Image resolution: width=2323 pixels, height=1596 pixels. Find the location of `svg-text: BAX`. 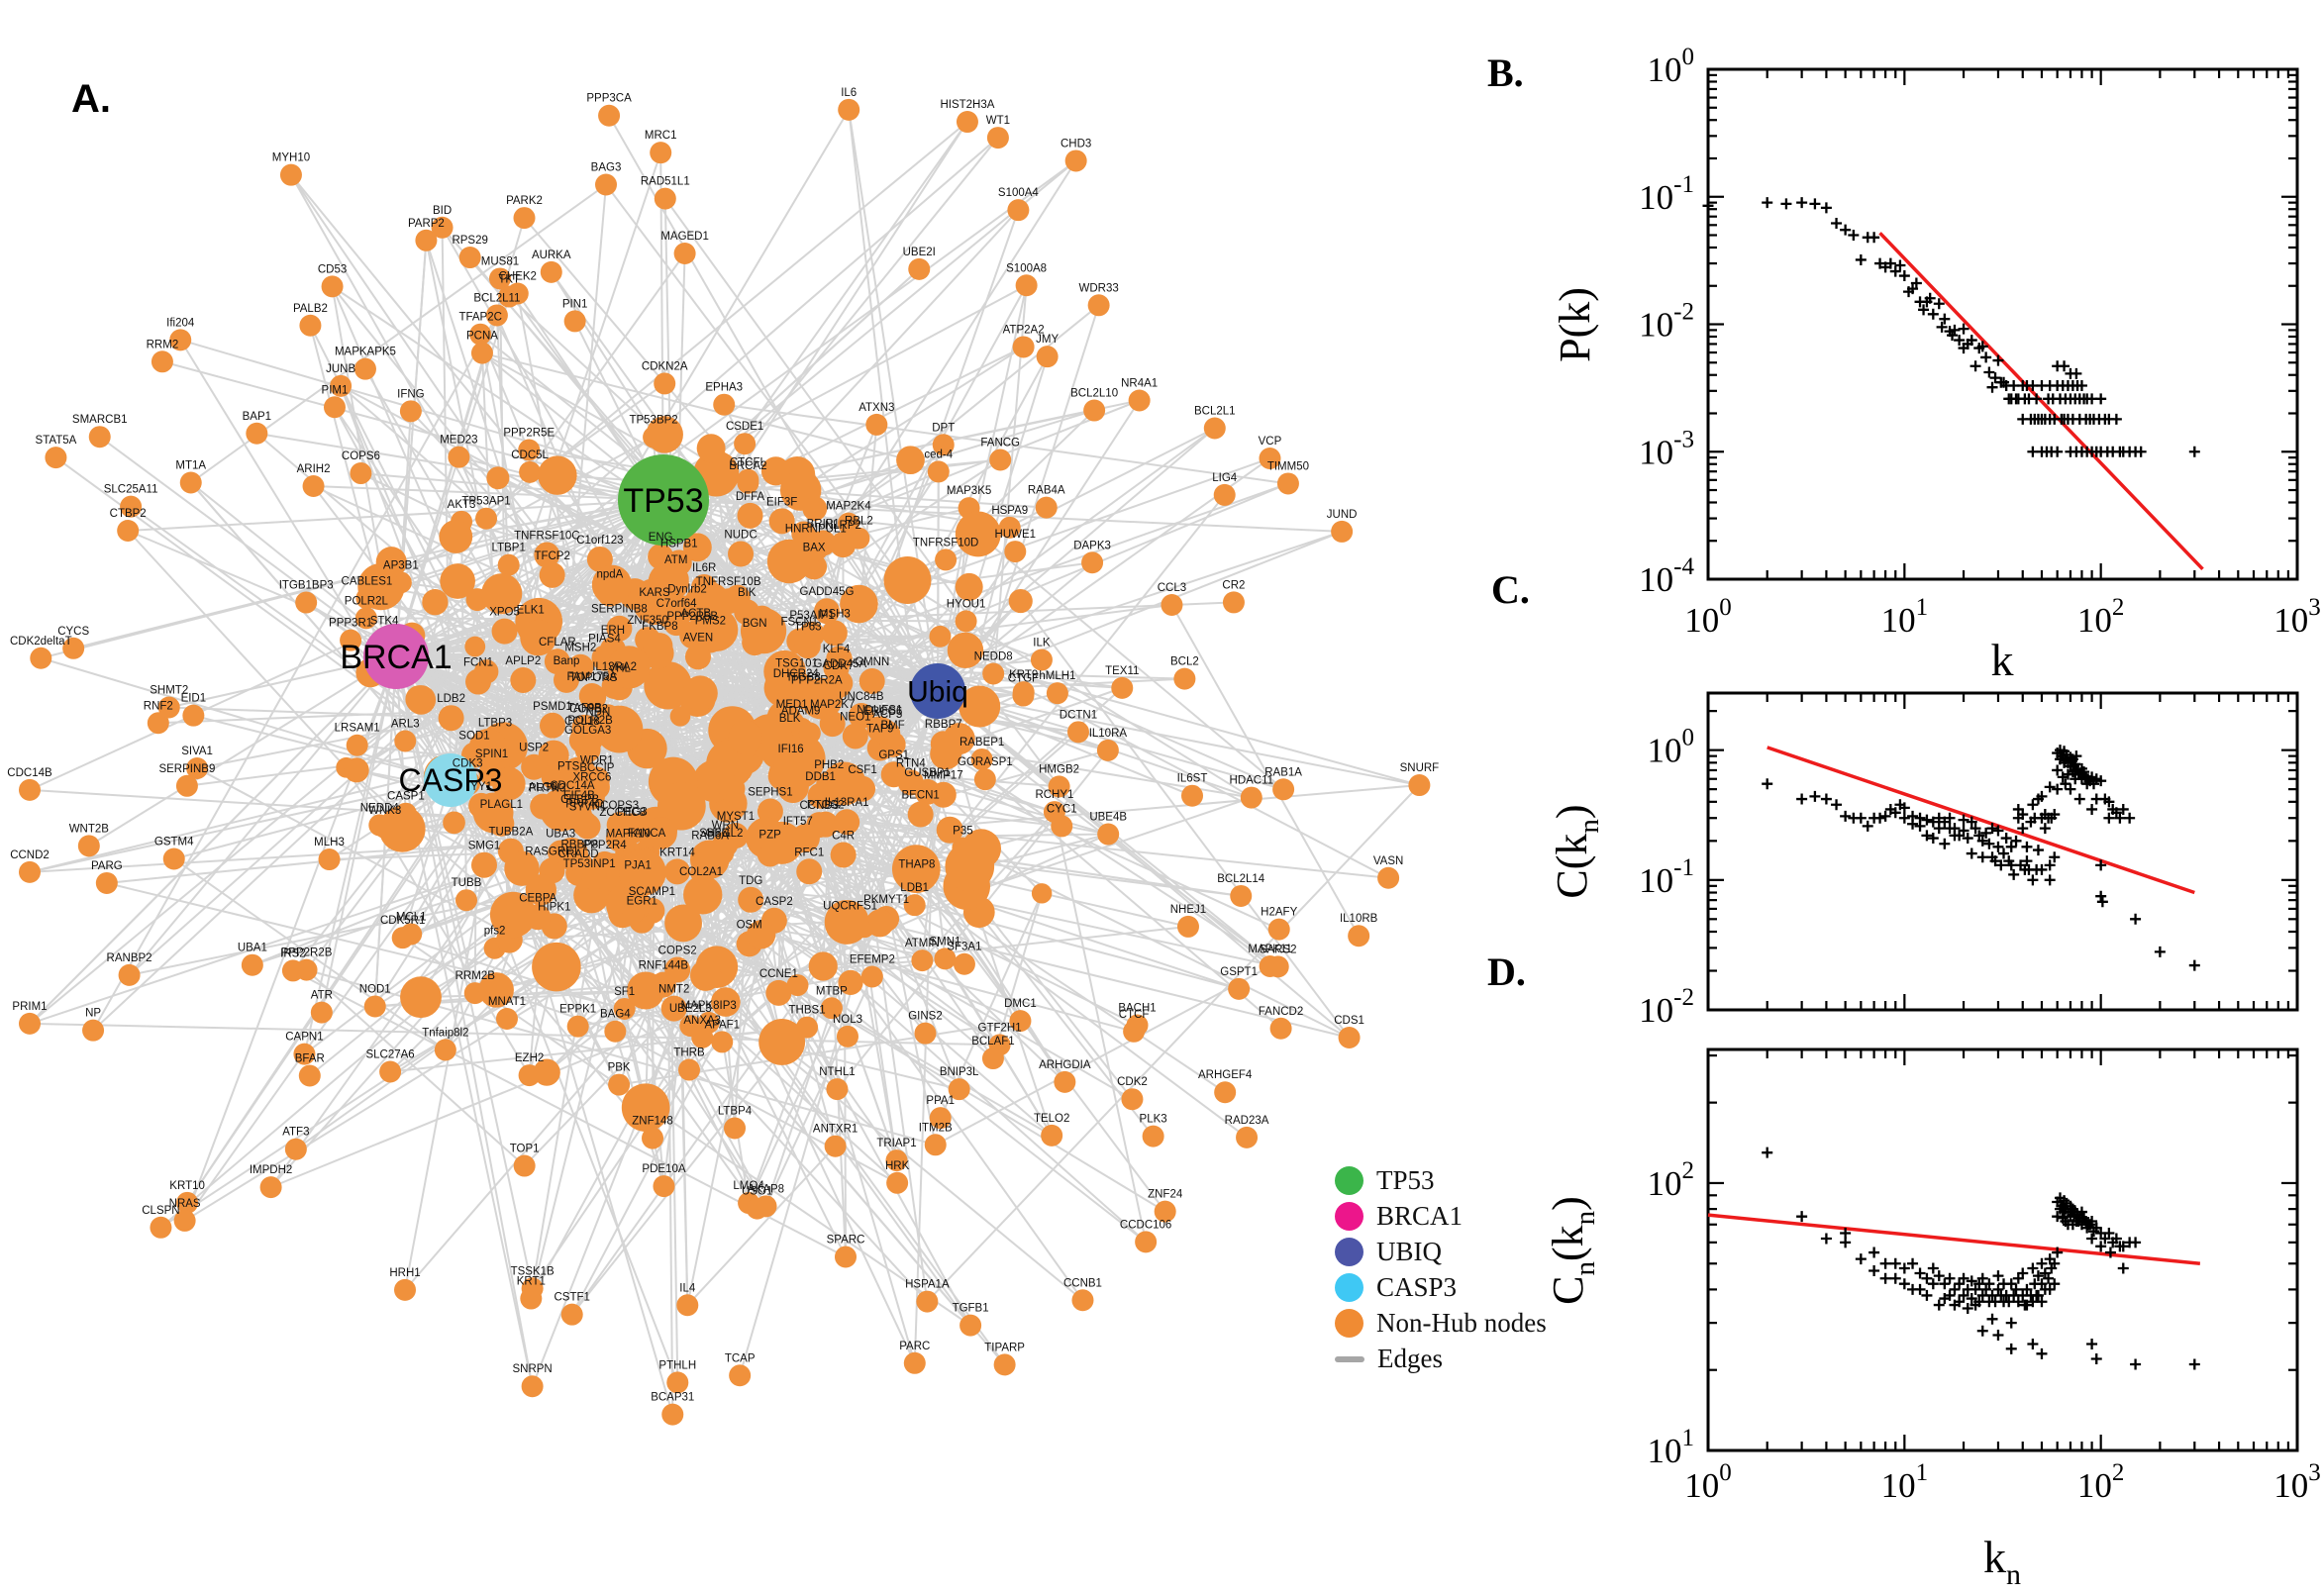

svg-text: BAX is located at coordinates (815, 548).